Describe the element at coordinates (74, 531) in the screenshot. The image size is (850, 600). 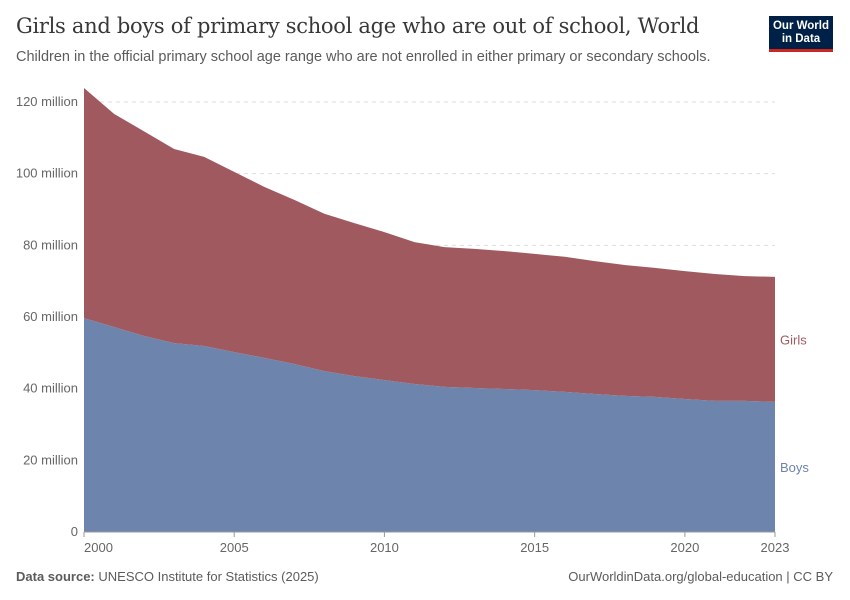
I see `y-tick-label: 0` at that location.